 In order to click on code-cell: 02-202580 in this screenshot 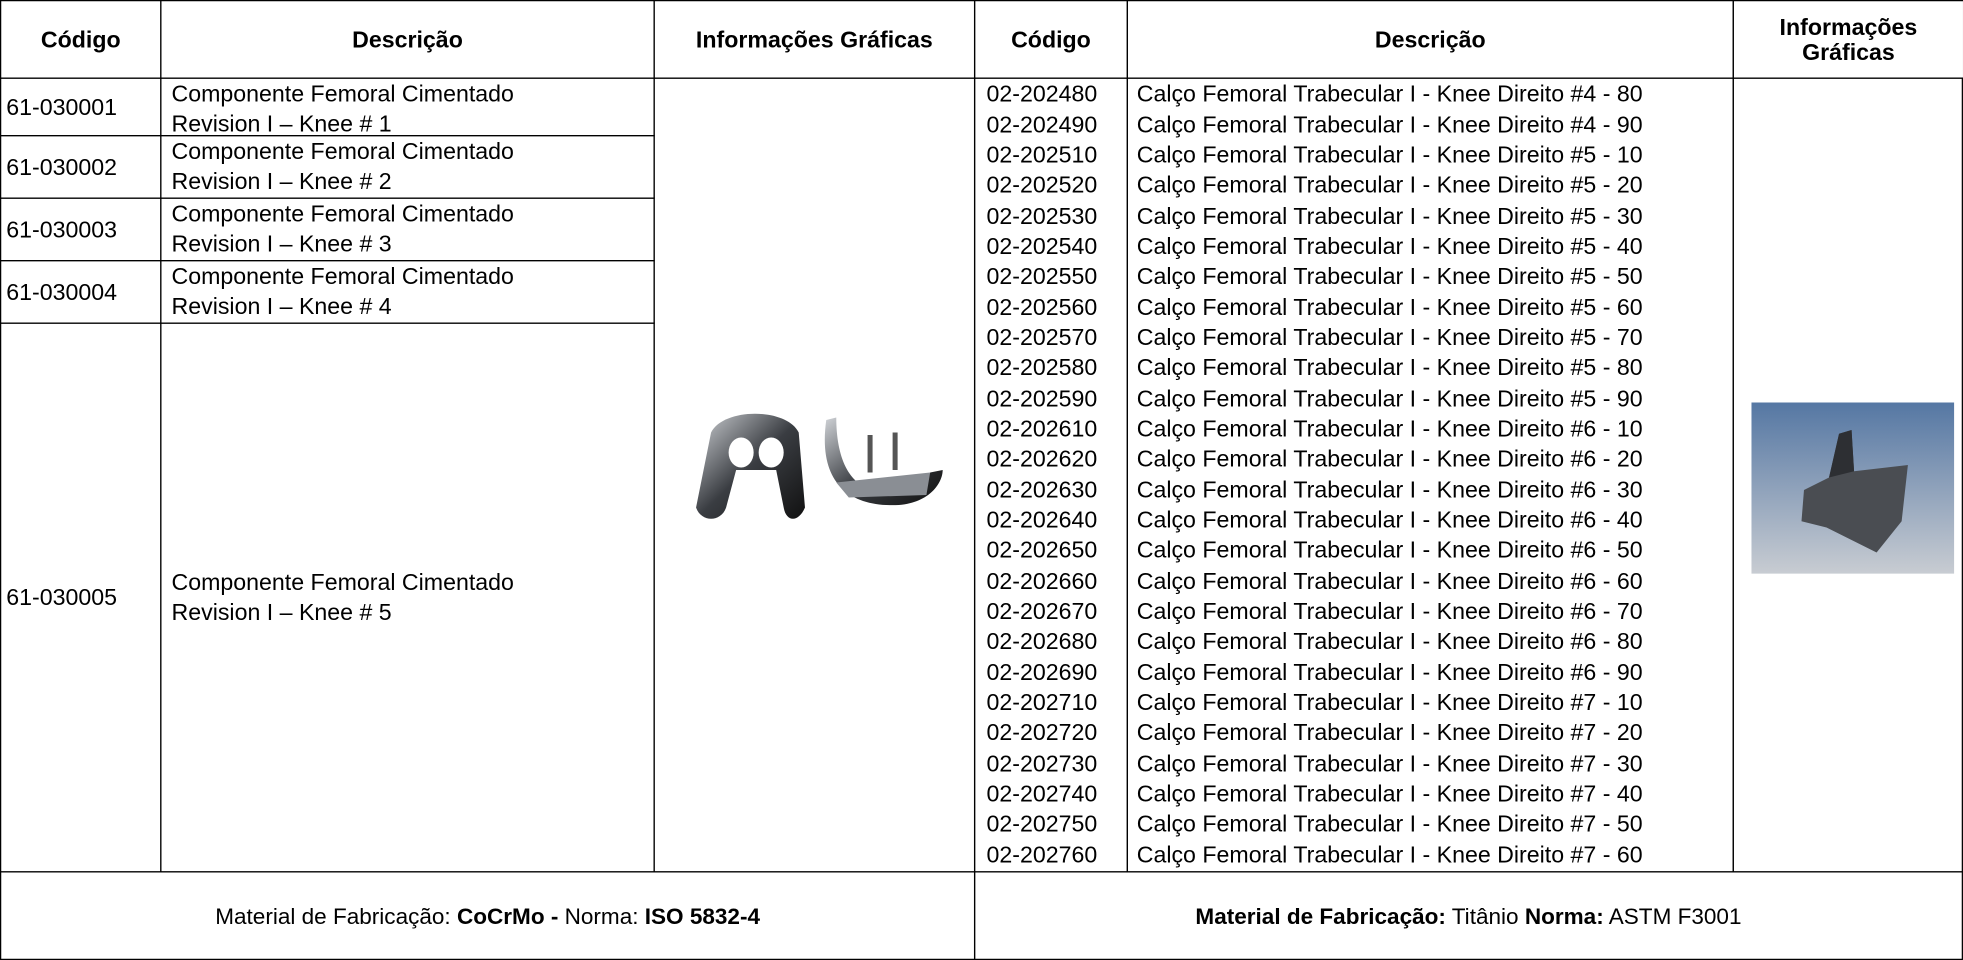, I will do `click(1042, 367)`.